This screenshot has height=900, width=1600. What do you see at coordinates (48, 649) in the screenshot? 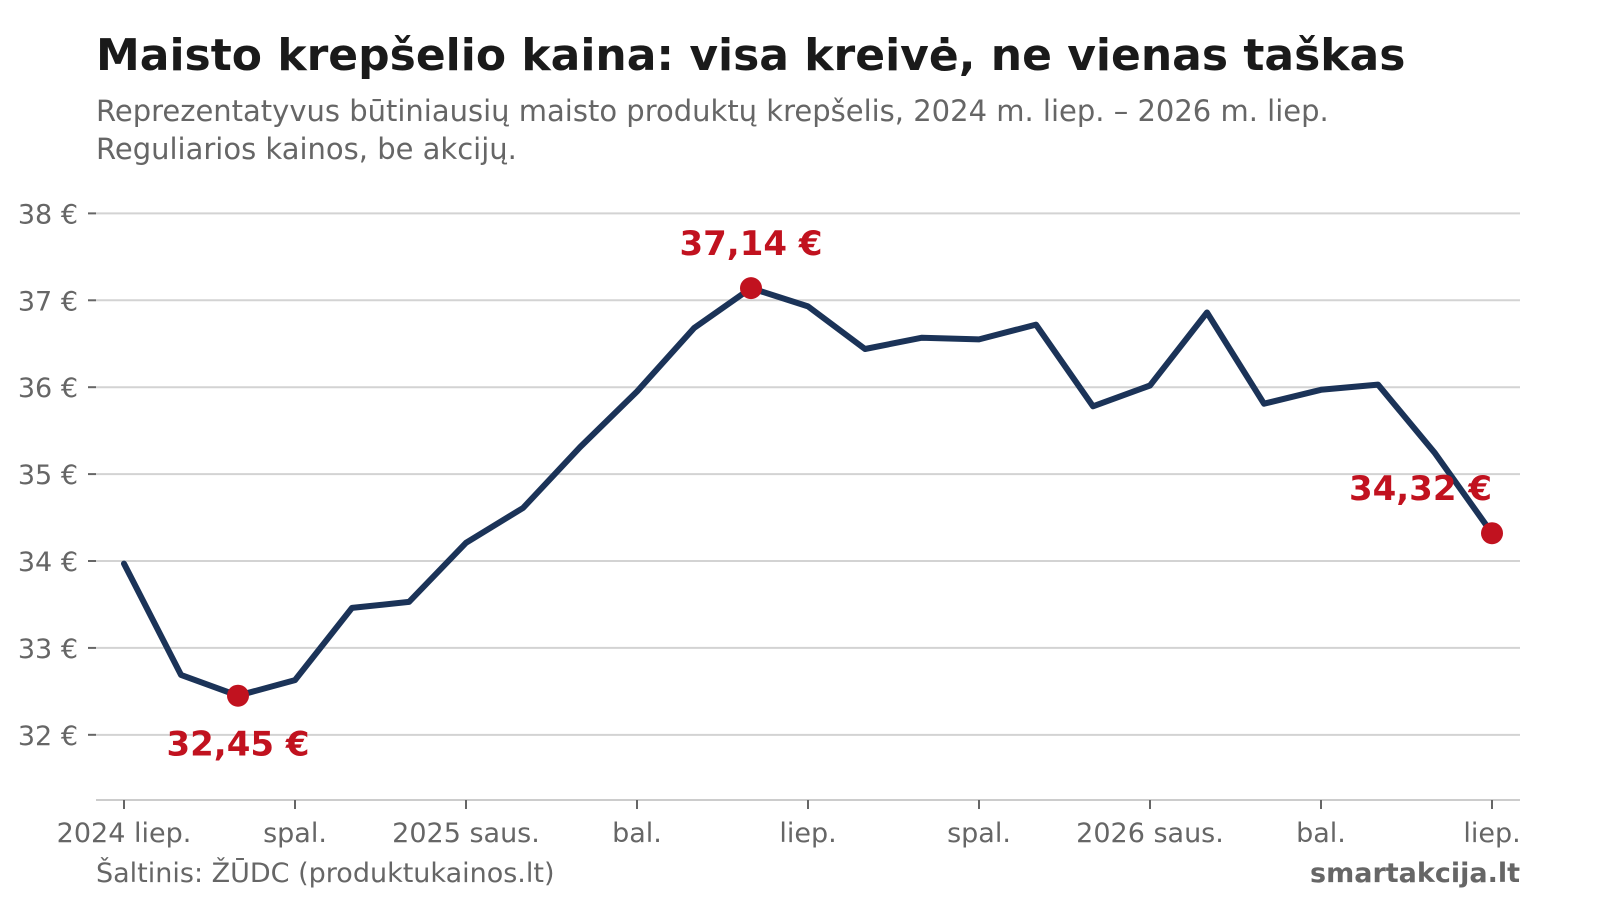
I see `y-tick-label: 33 €` at bounding box center [48, 649].